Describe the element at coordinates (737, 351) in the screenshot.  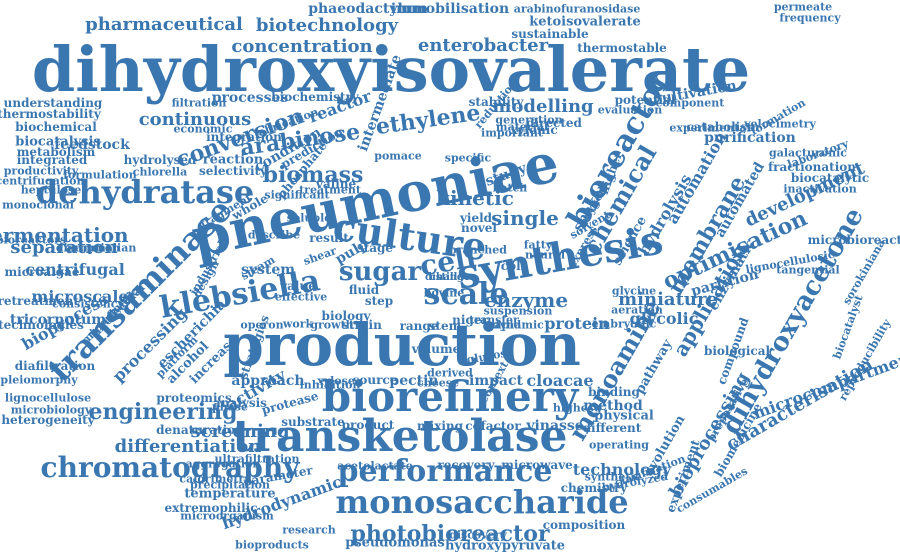
I see `cloud-word: biological` at that location.